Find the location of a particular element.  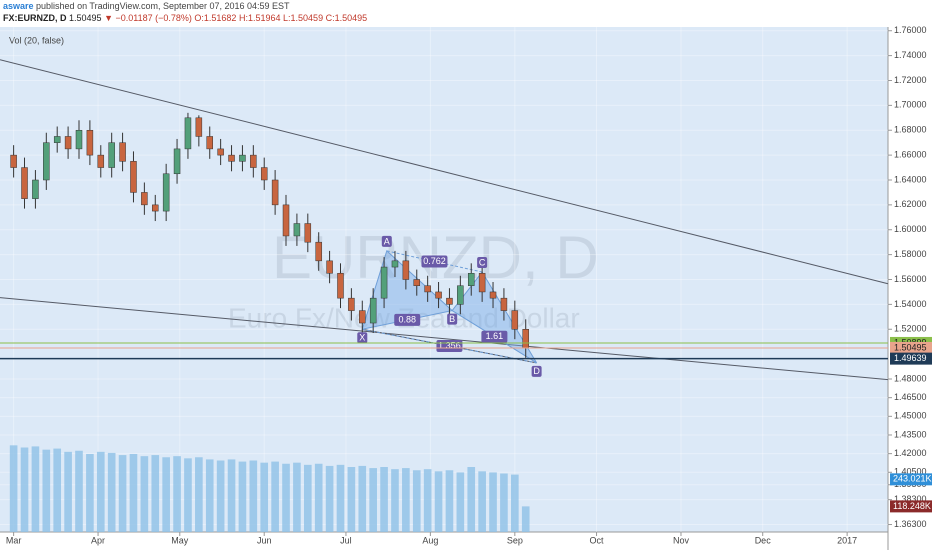

x-tick-label: 2017 is located at coordinates (847, 540).